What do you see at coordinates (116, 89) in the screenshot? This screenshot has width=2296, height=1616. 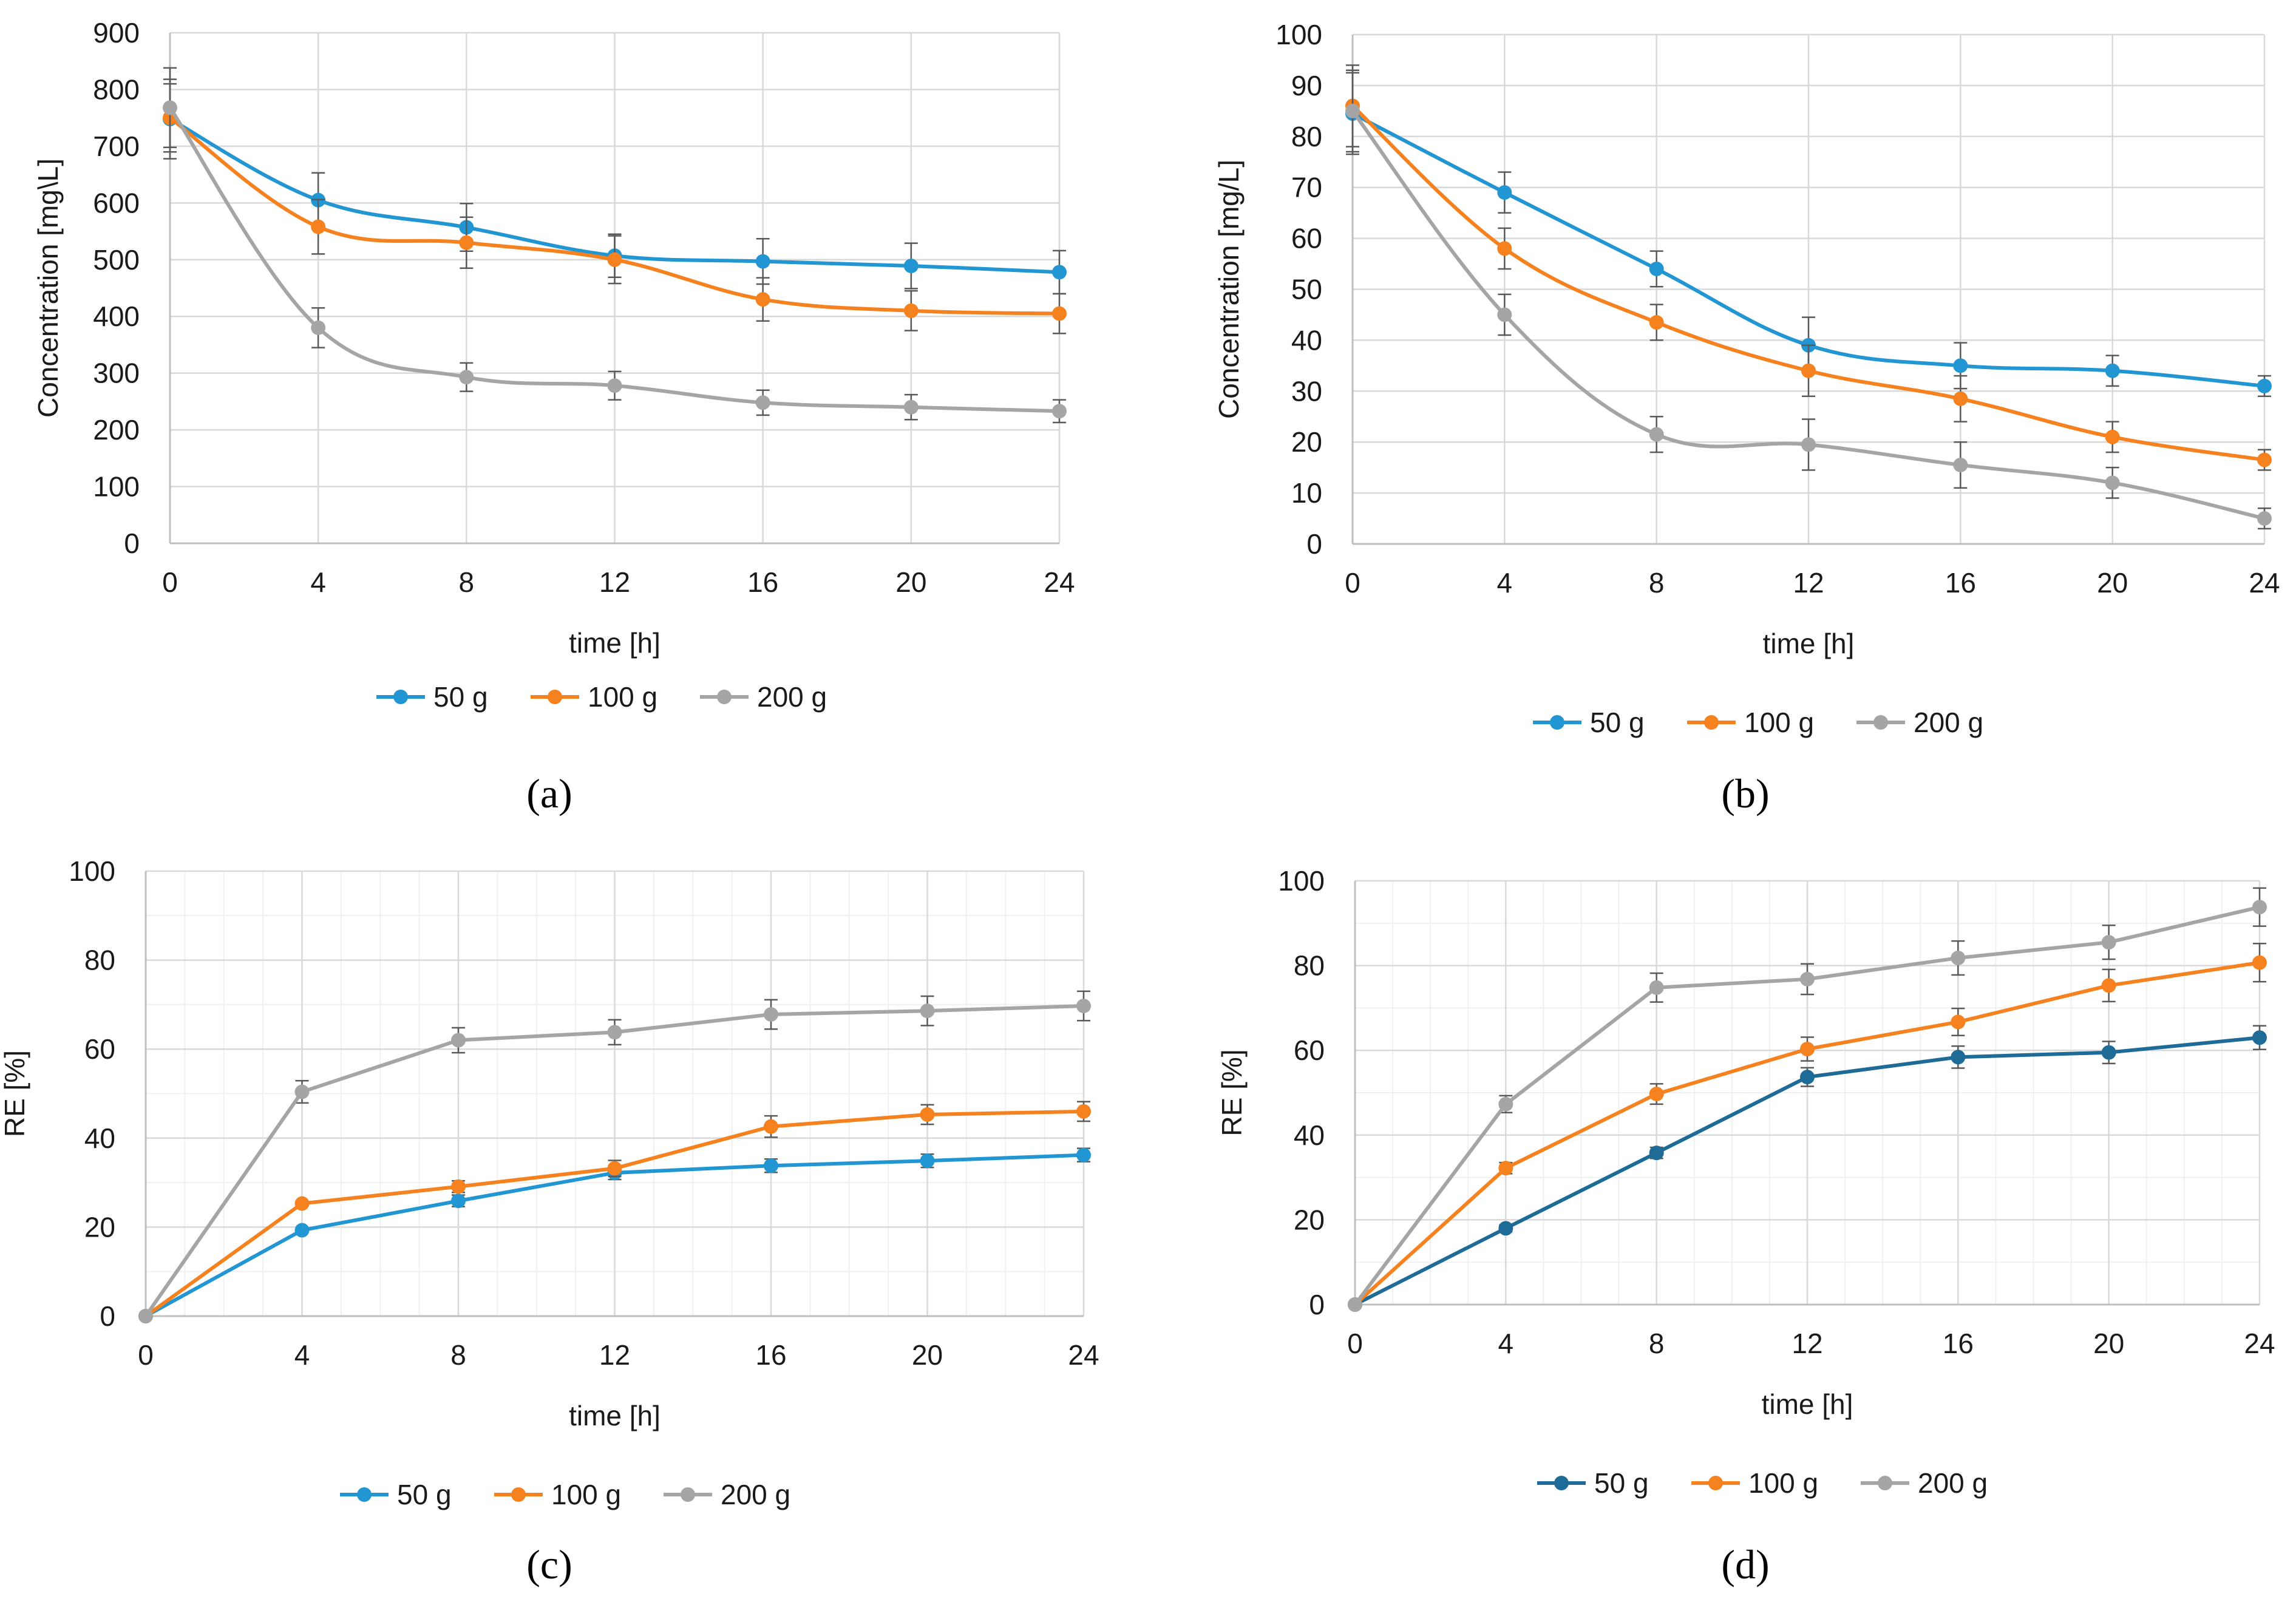 I see `y-tick-label: 800` at bounding box center [116, 89].